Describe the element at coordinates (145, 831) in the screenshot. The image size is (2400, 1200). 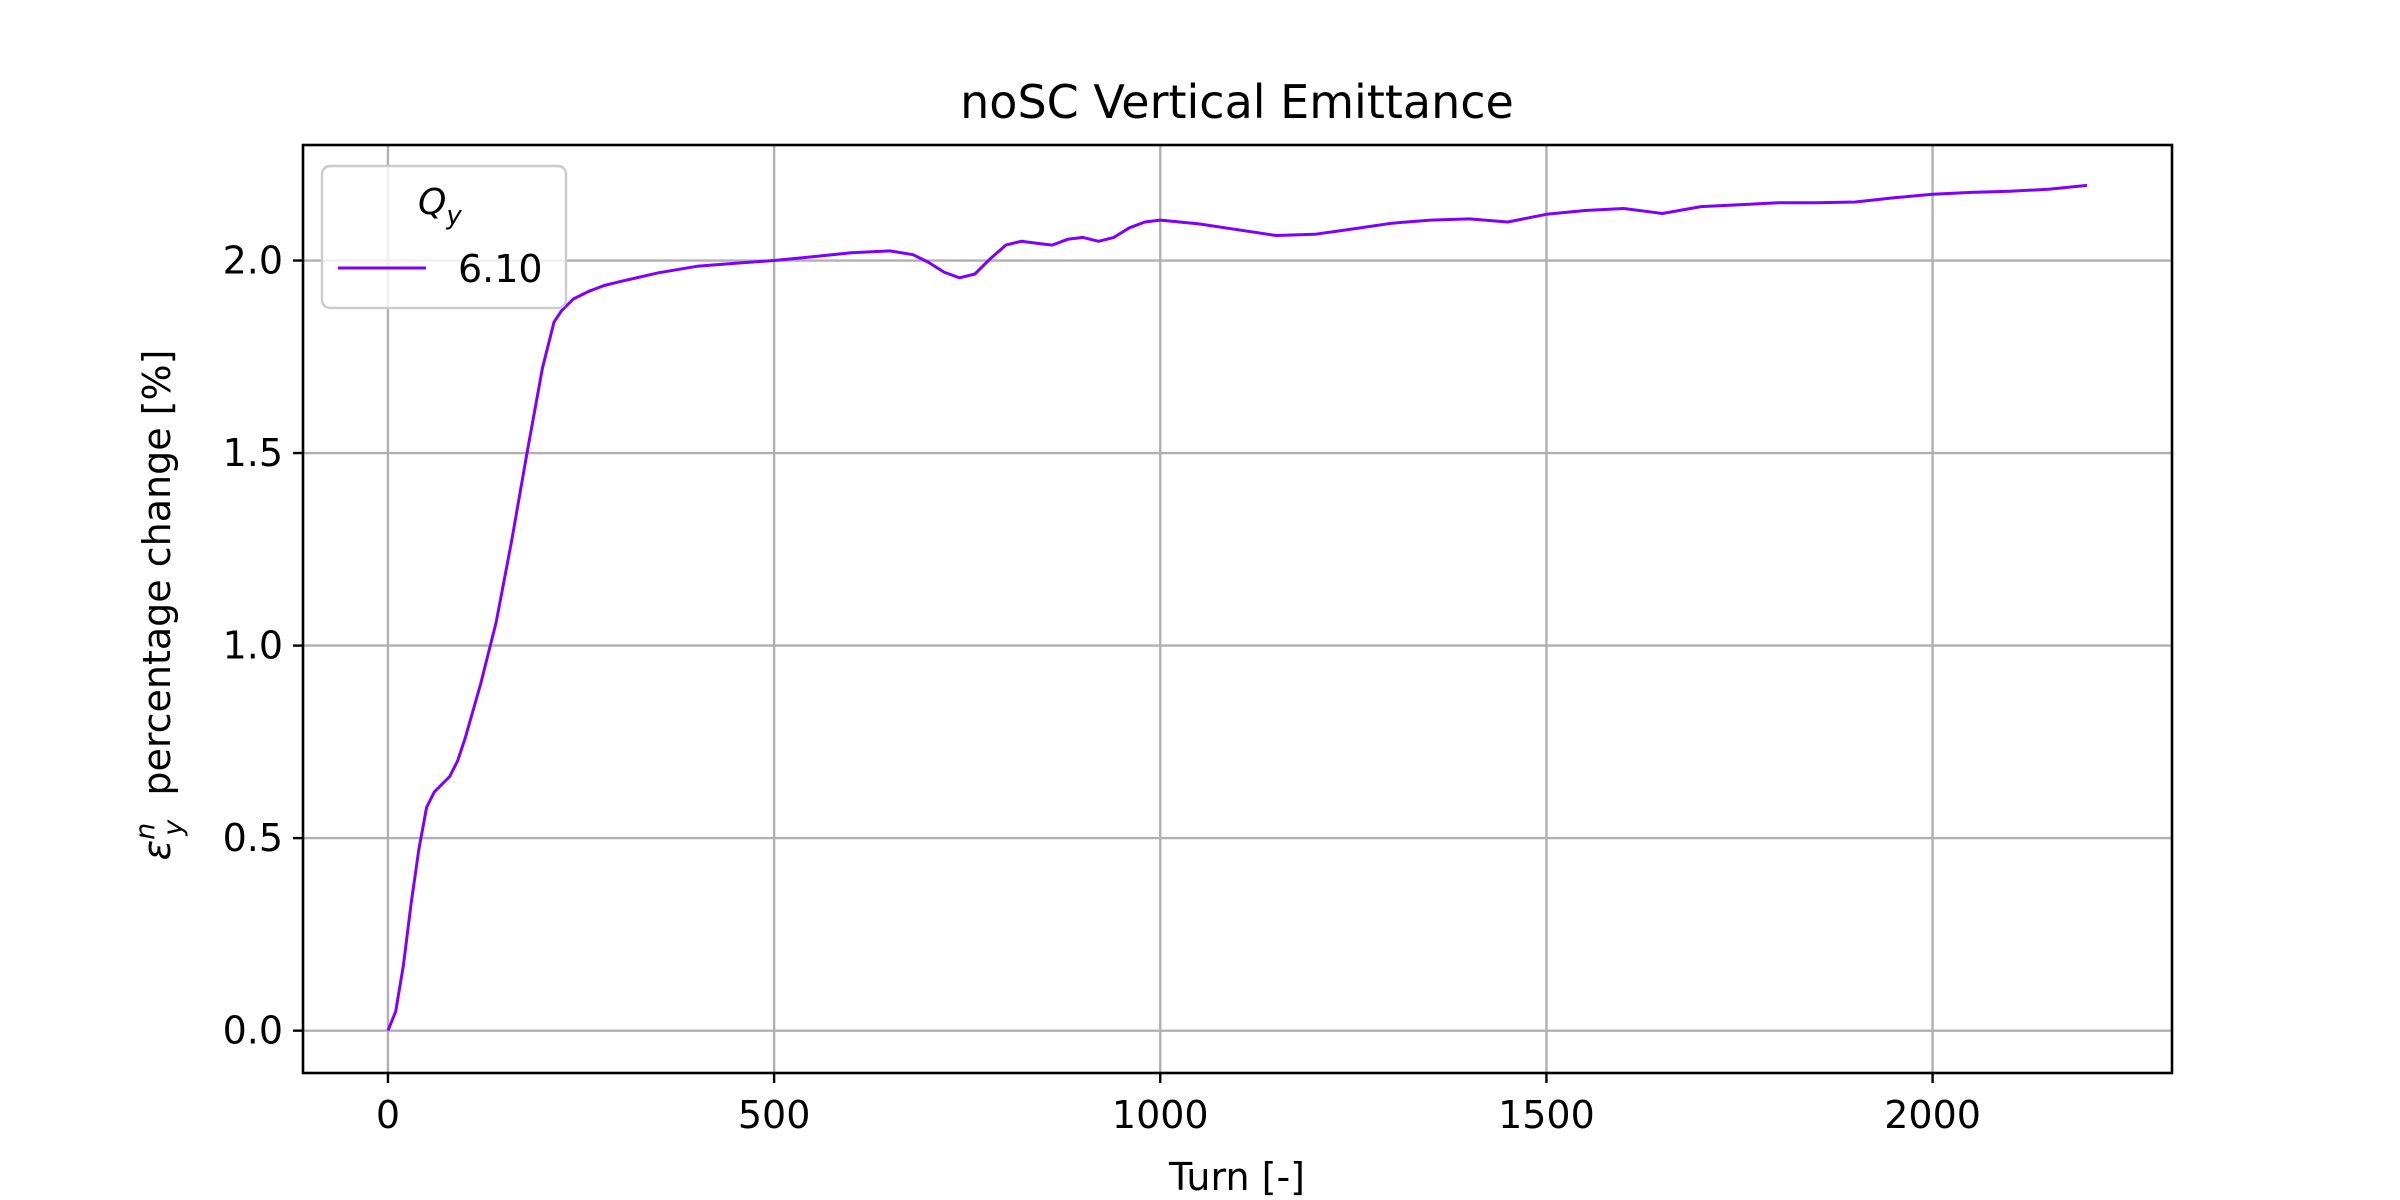
I see `y-axis-label-superscript: n` at that location.